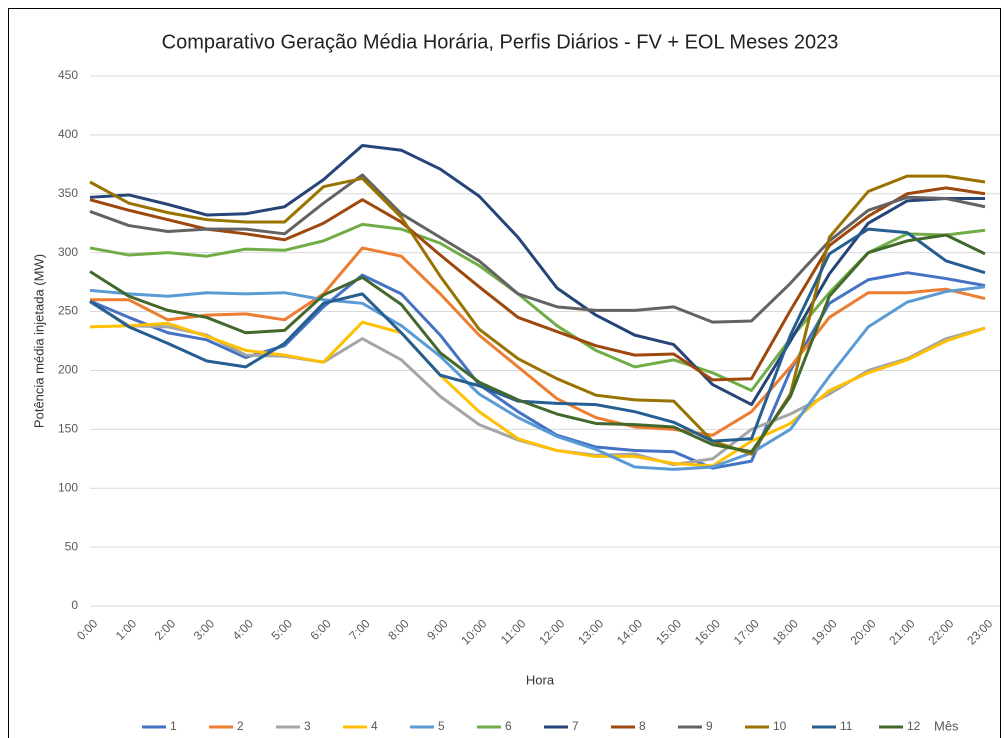 This screenshot has height=738, width=1006. What do you see at coordinates (642, 726) in the screenshot?
I see `legend-label: 8` at bounding box center [642, 726].